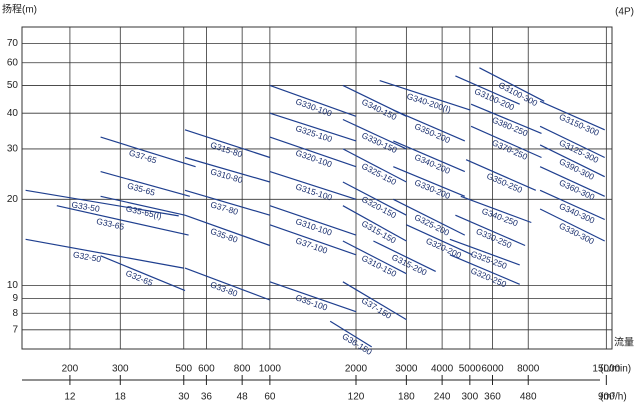  Describe the element at coordinates (442, 369) in the screenshot. I see `x-tick-label: 4000` at that location.